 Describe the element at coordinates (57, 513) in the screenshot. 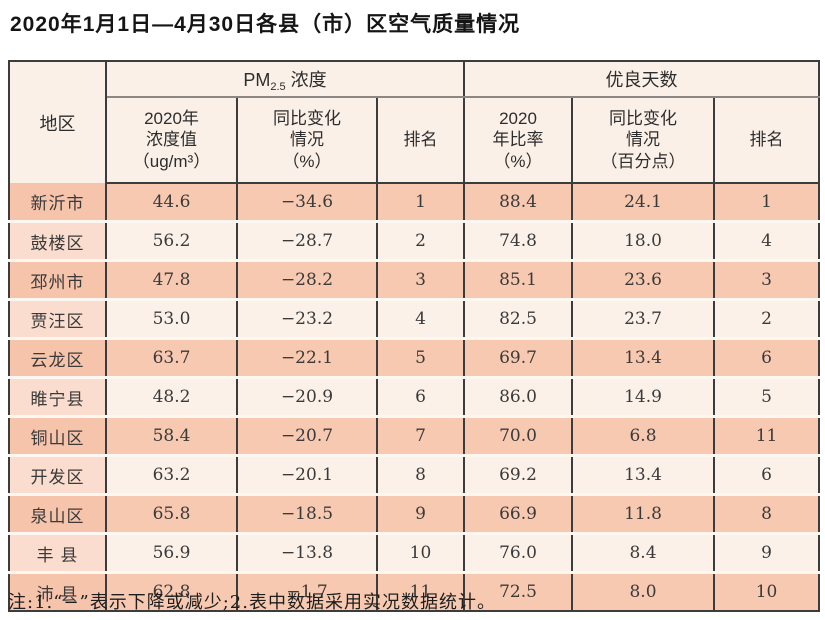

I see `region-cell: 泉山区` at that location.